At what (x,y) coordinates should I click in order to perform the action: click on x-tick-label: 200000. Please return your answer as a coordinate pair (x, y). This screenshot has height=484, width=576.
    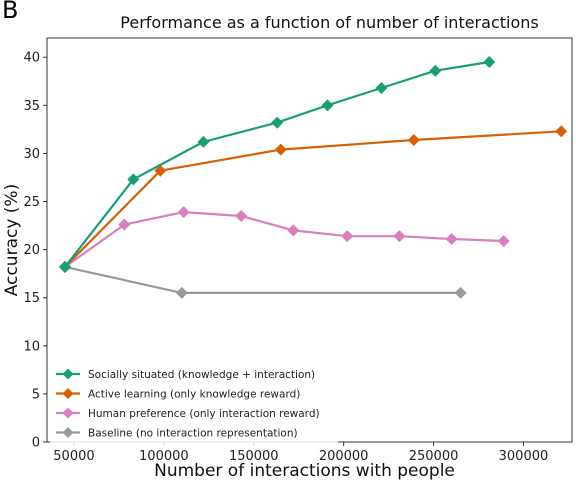
    Looking at the image, I should click on (344, 456).